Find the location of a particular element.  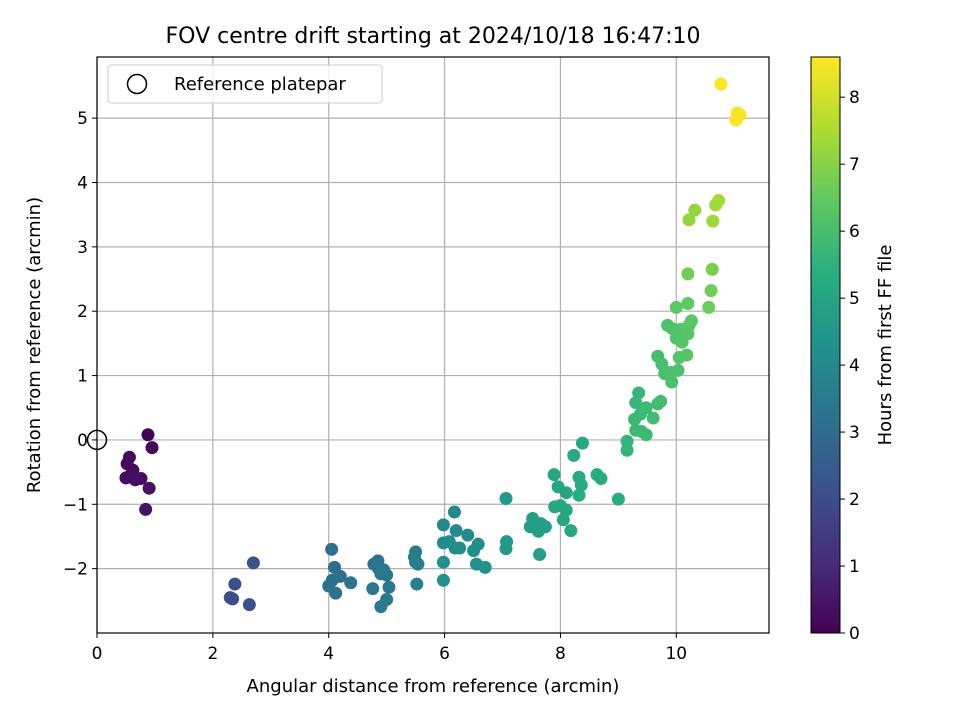

legend-marker-icon is located at coordinates (137, 84).